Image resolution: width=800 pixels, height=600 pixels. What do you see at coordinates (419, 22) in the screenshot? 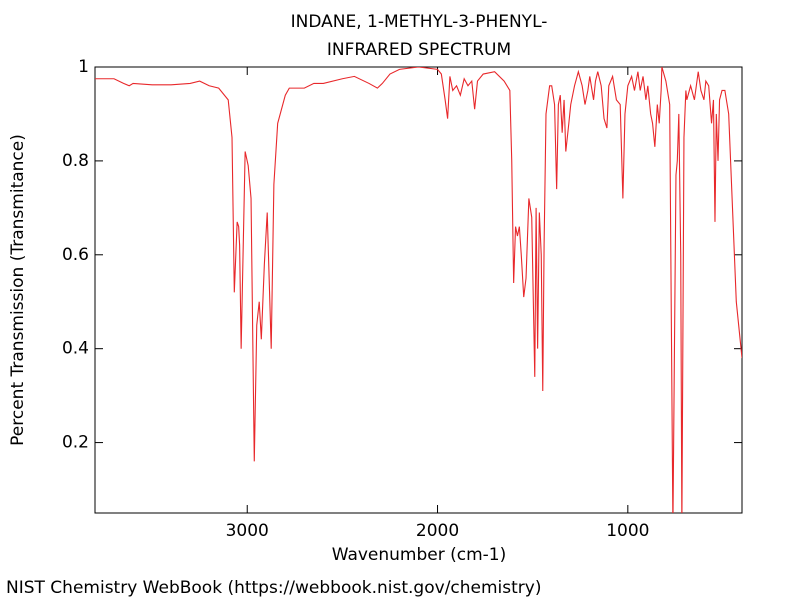
I see `chart-title: INDANE, 1-METHYL-3-PHENYL-` at bounding box center [419, 22].